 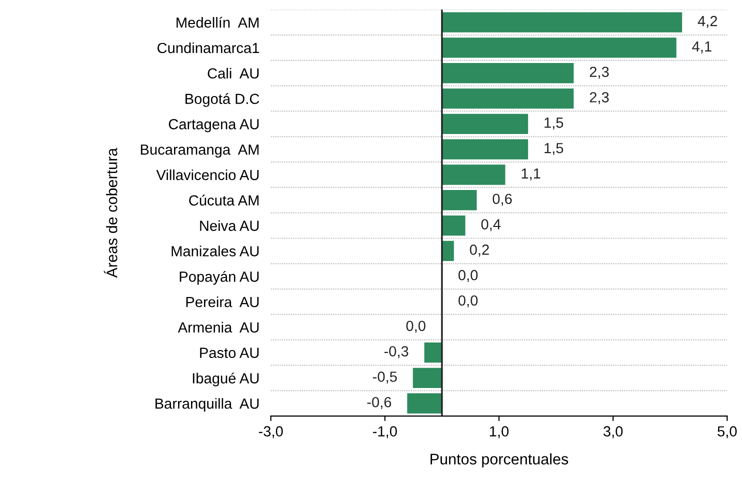 I want to click on y-tick-label: Pereira AU, so click(x=222, y=302).